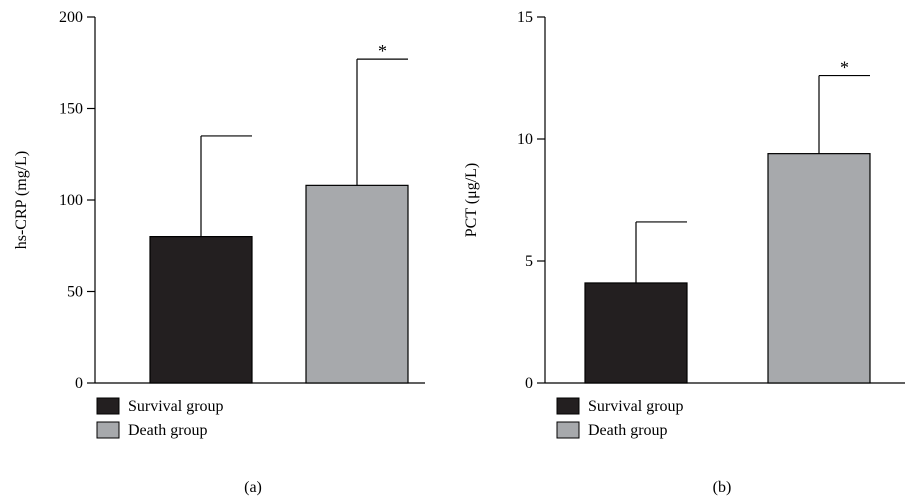 This screenshot has width=913, height=500. What do you see at coordinates (71, 200) in the screenshot?
I see `y-tick-label: 100` at bounding box center [71, 200].